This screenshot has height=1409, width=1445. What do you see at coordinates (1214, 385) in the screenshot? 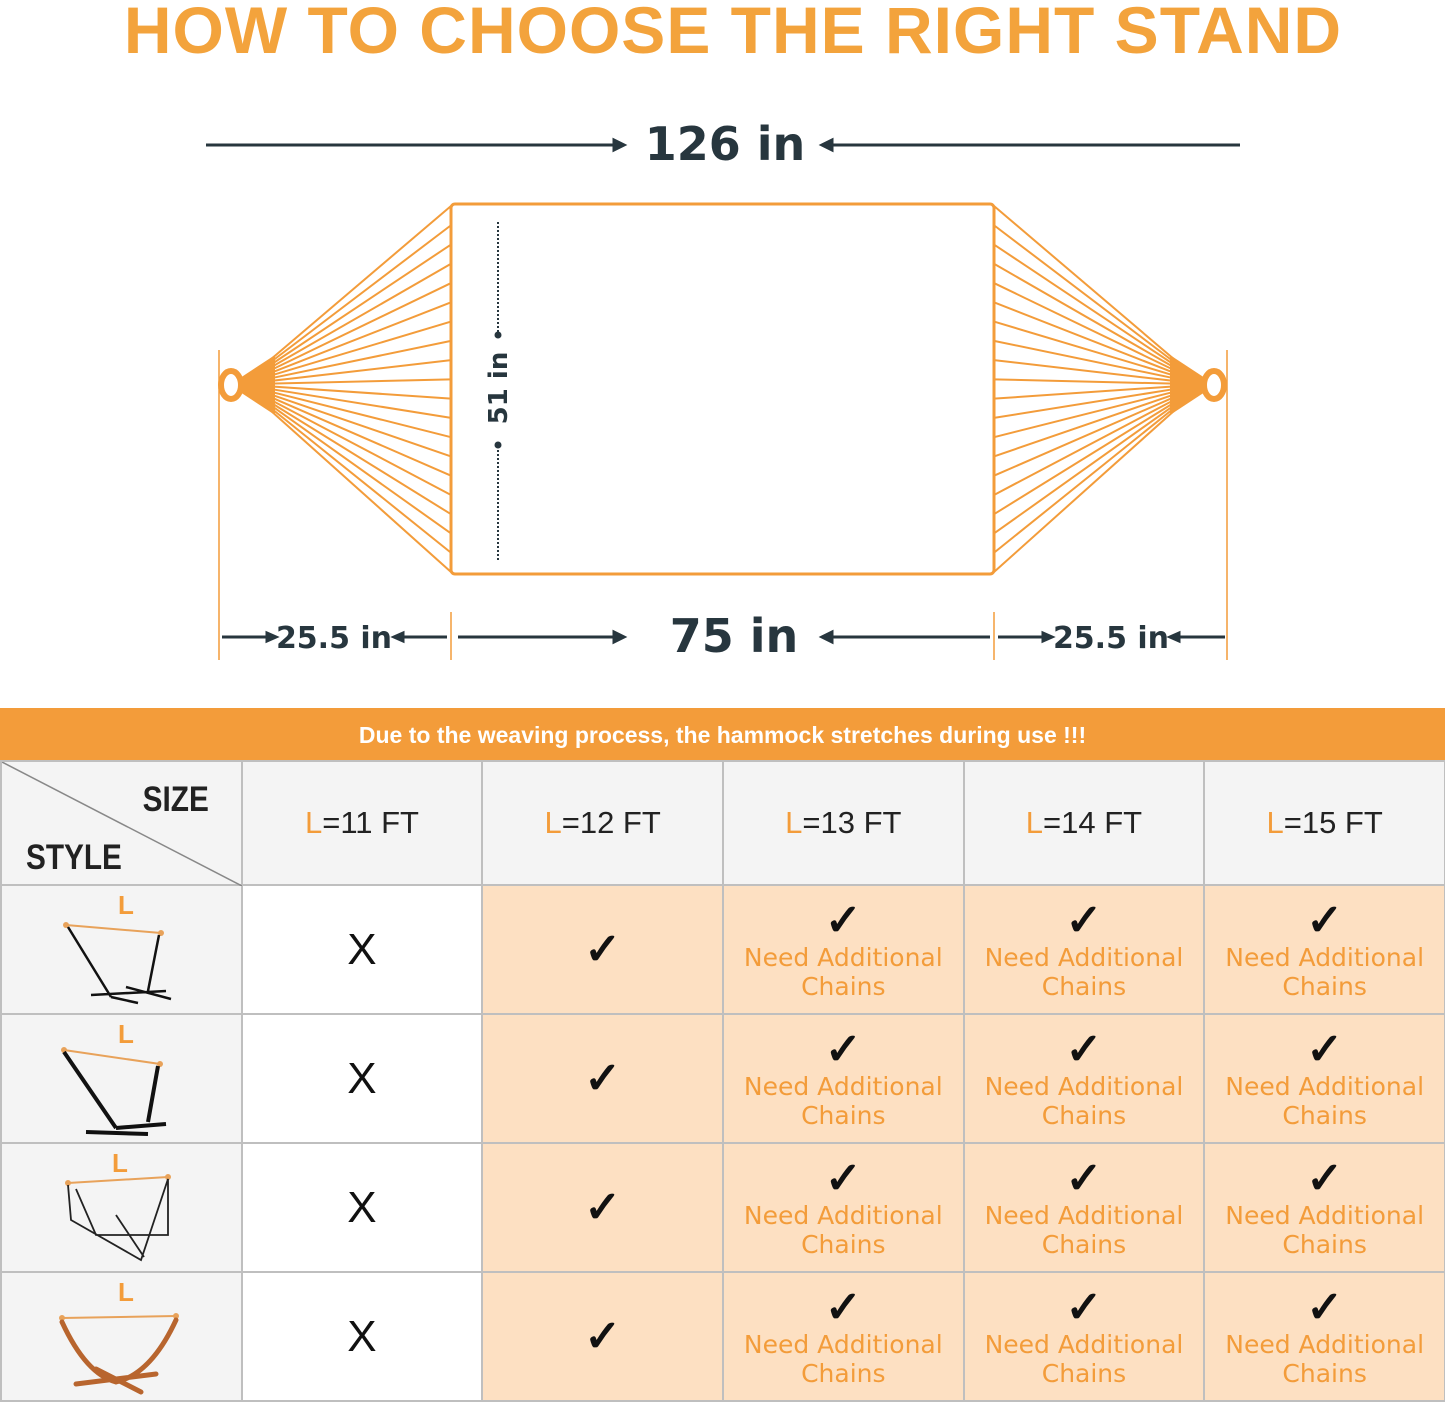
I see `right-ring-icon` at bounding box center [1214, 385].